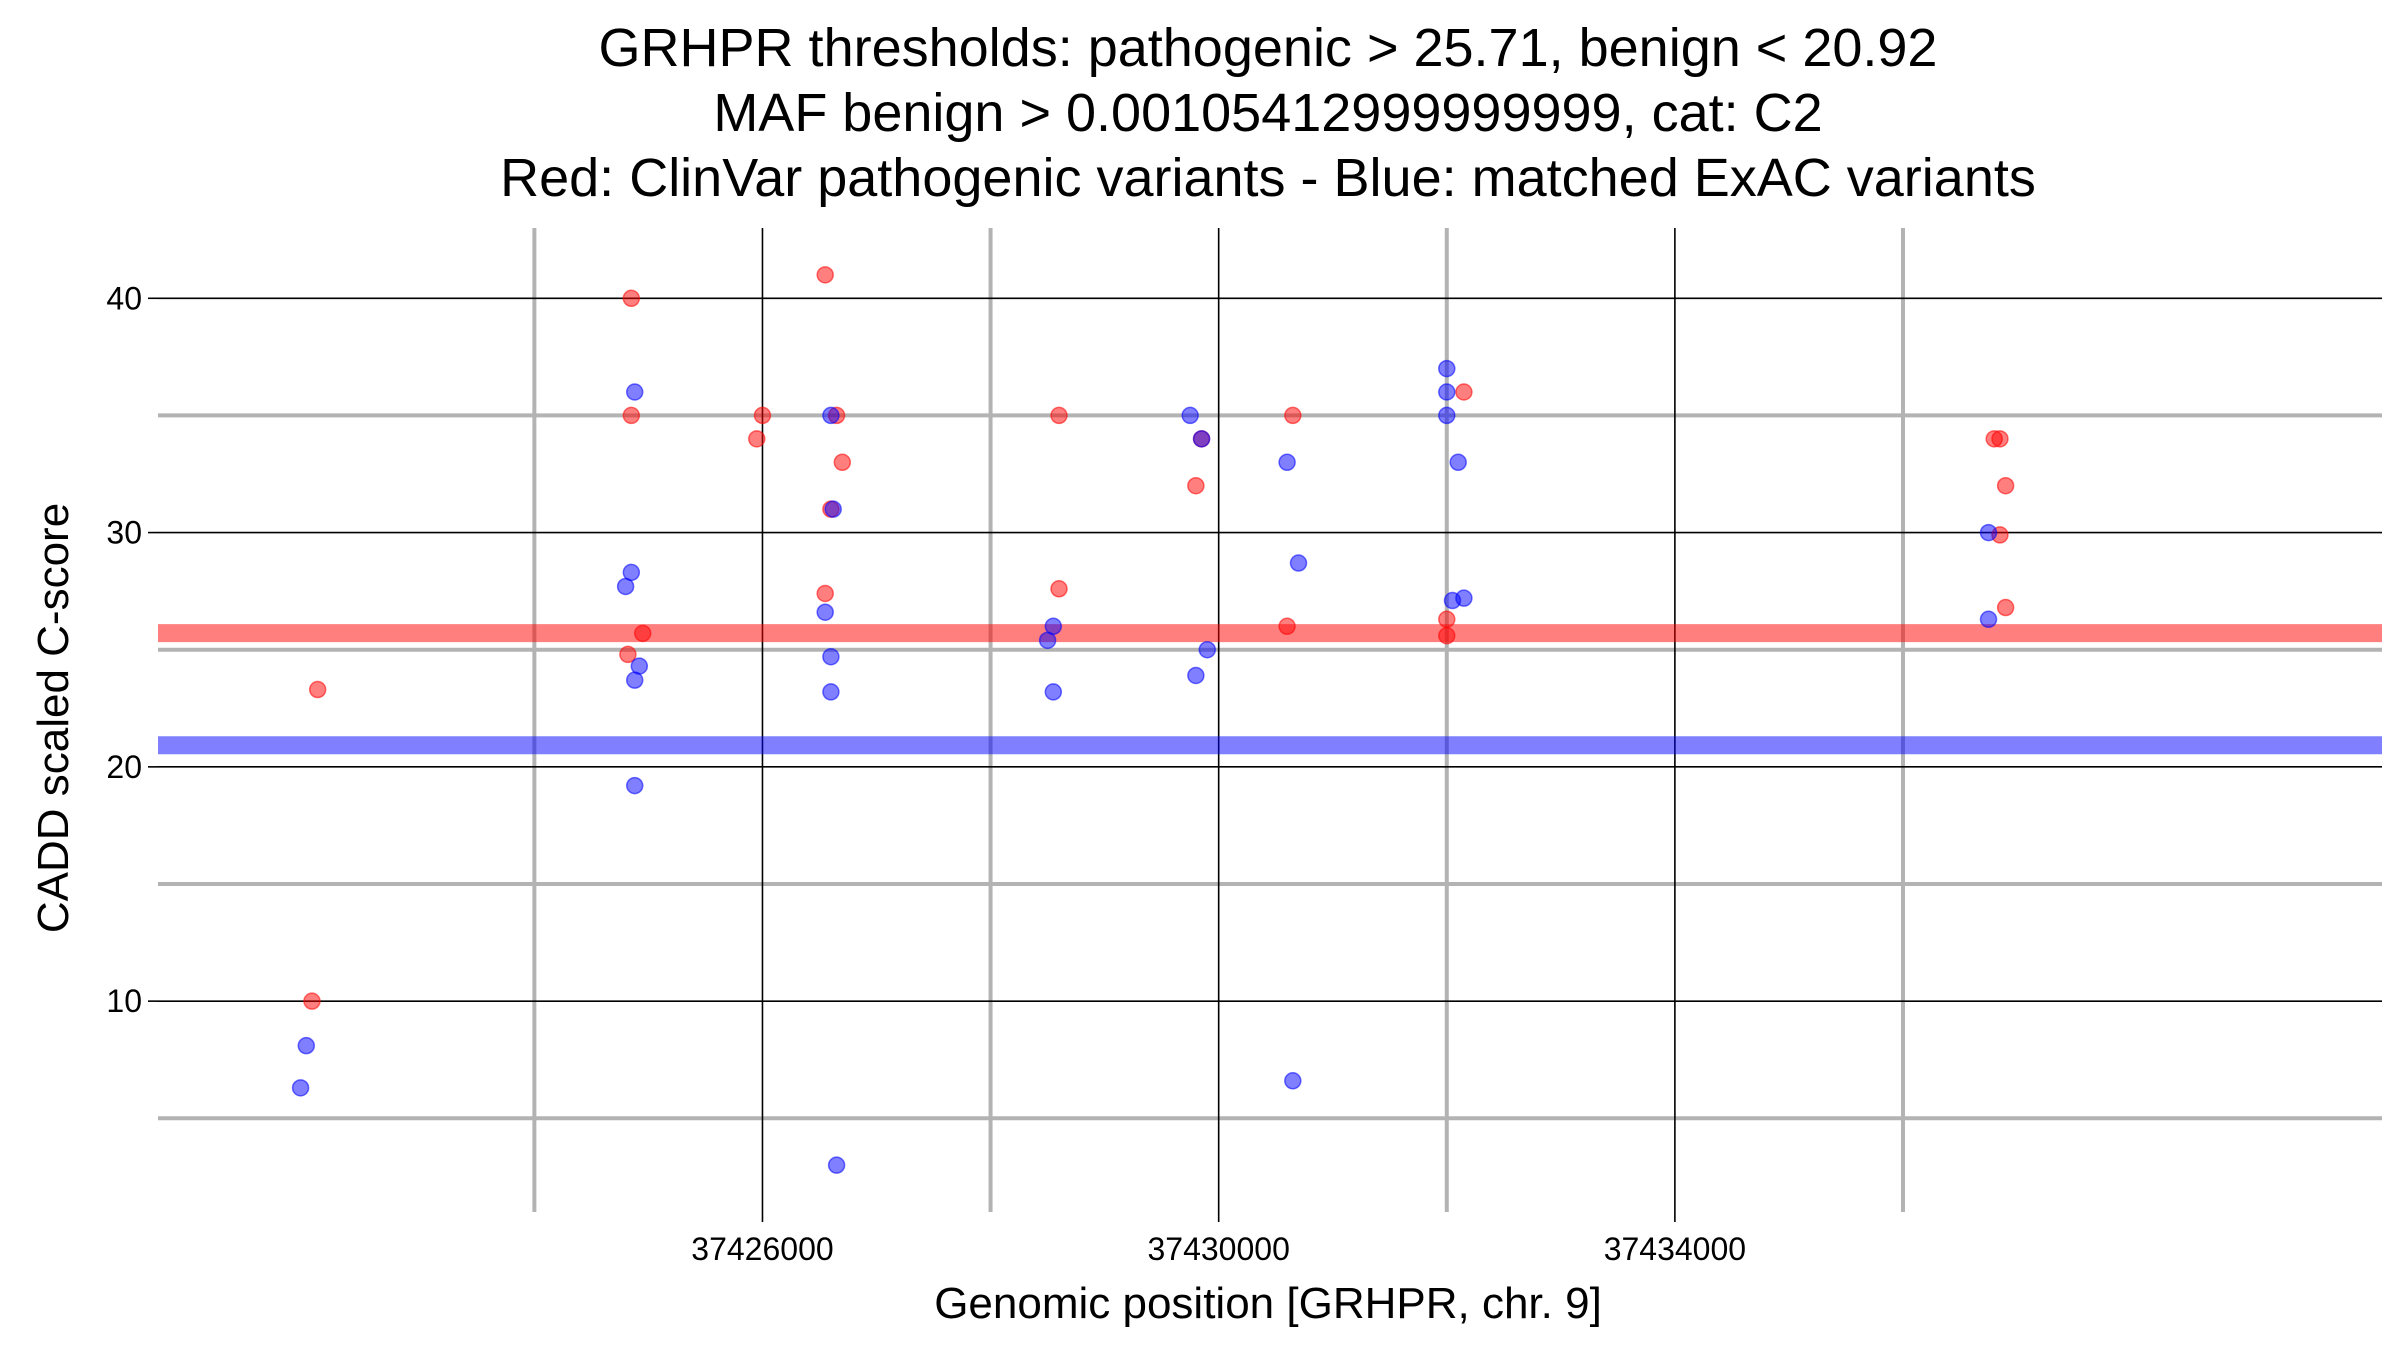 This screenshot has height=1350, width=2400. What do you see at coordinates (53, 718) in the screenshot?
I see `y-axis-label: CADD scaled C-score` at bounding box center [53, 718].